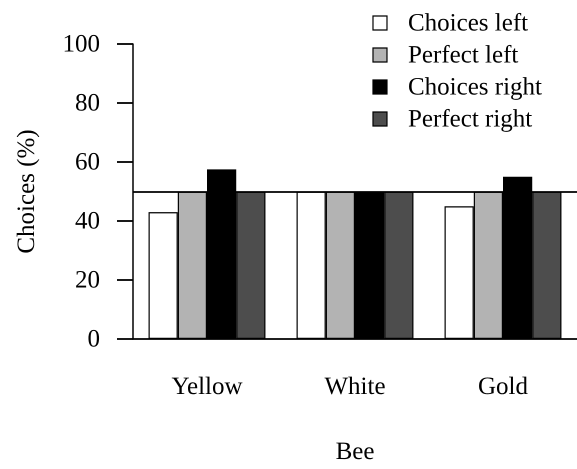 The width and height of the screenshot is (577, 469). Describe the element at coordinates (26, 191) in the screenshot. I see `y-axis-title: Choices (%)` at that location.